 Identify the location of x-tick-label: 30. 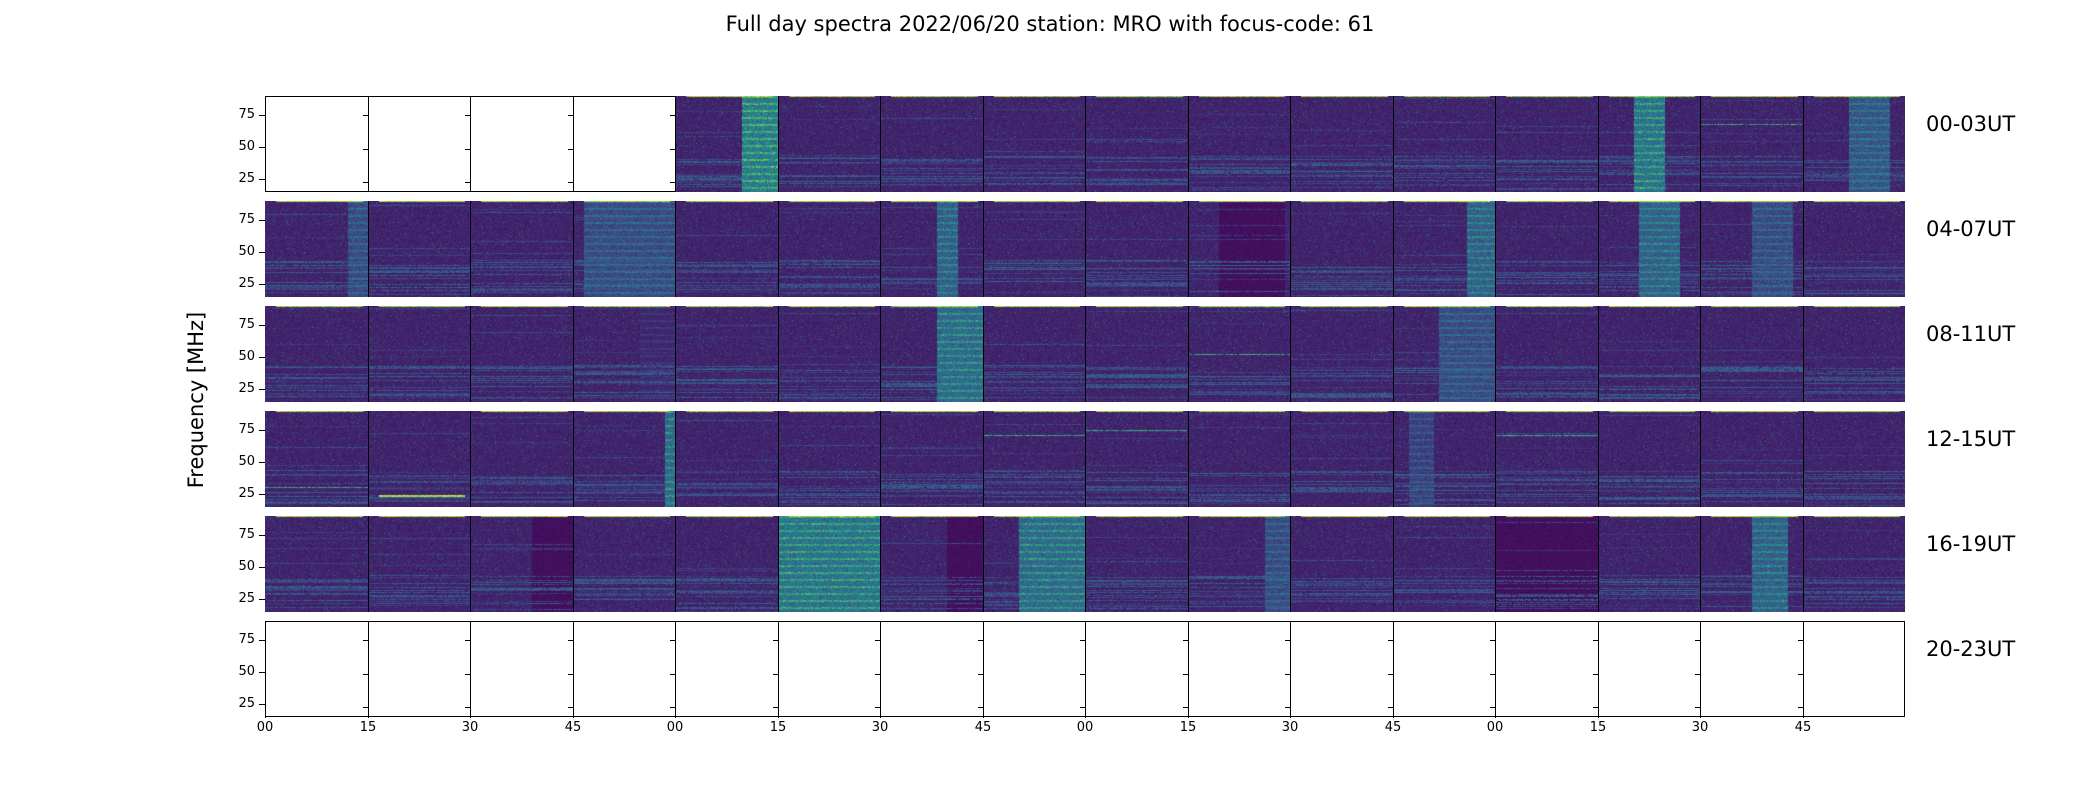
(1700, 727).